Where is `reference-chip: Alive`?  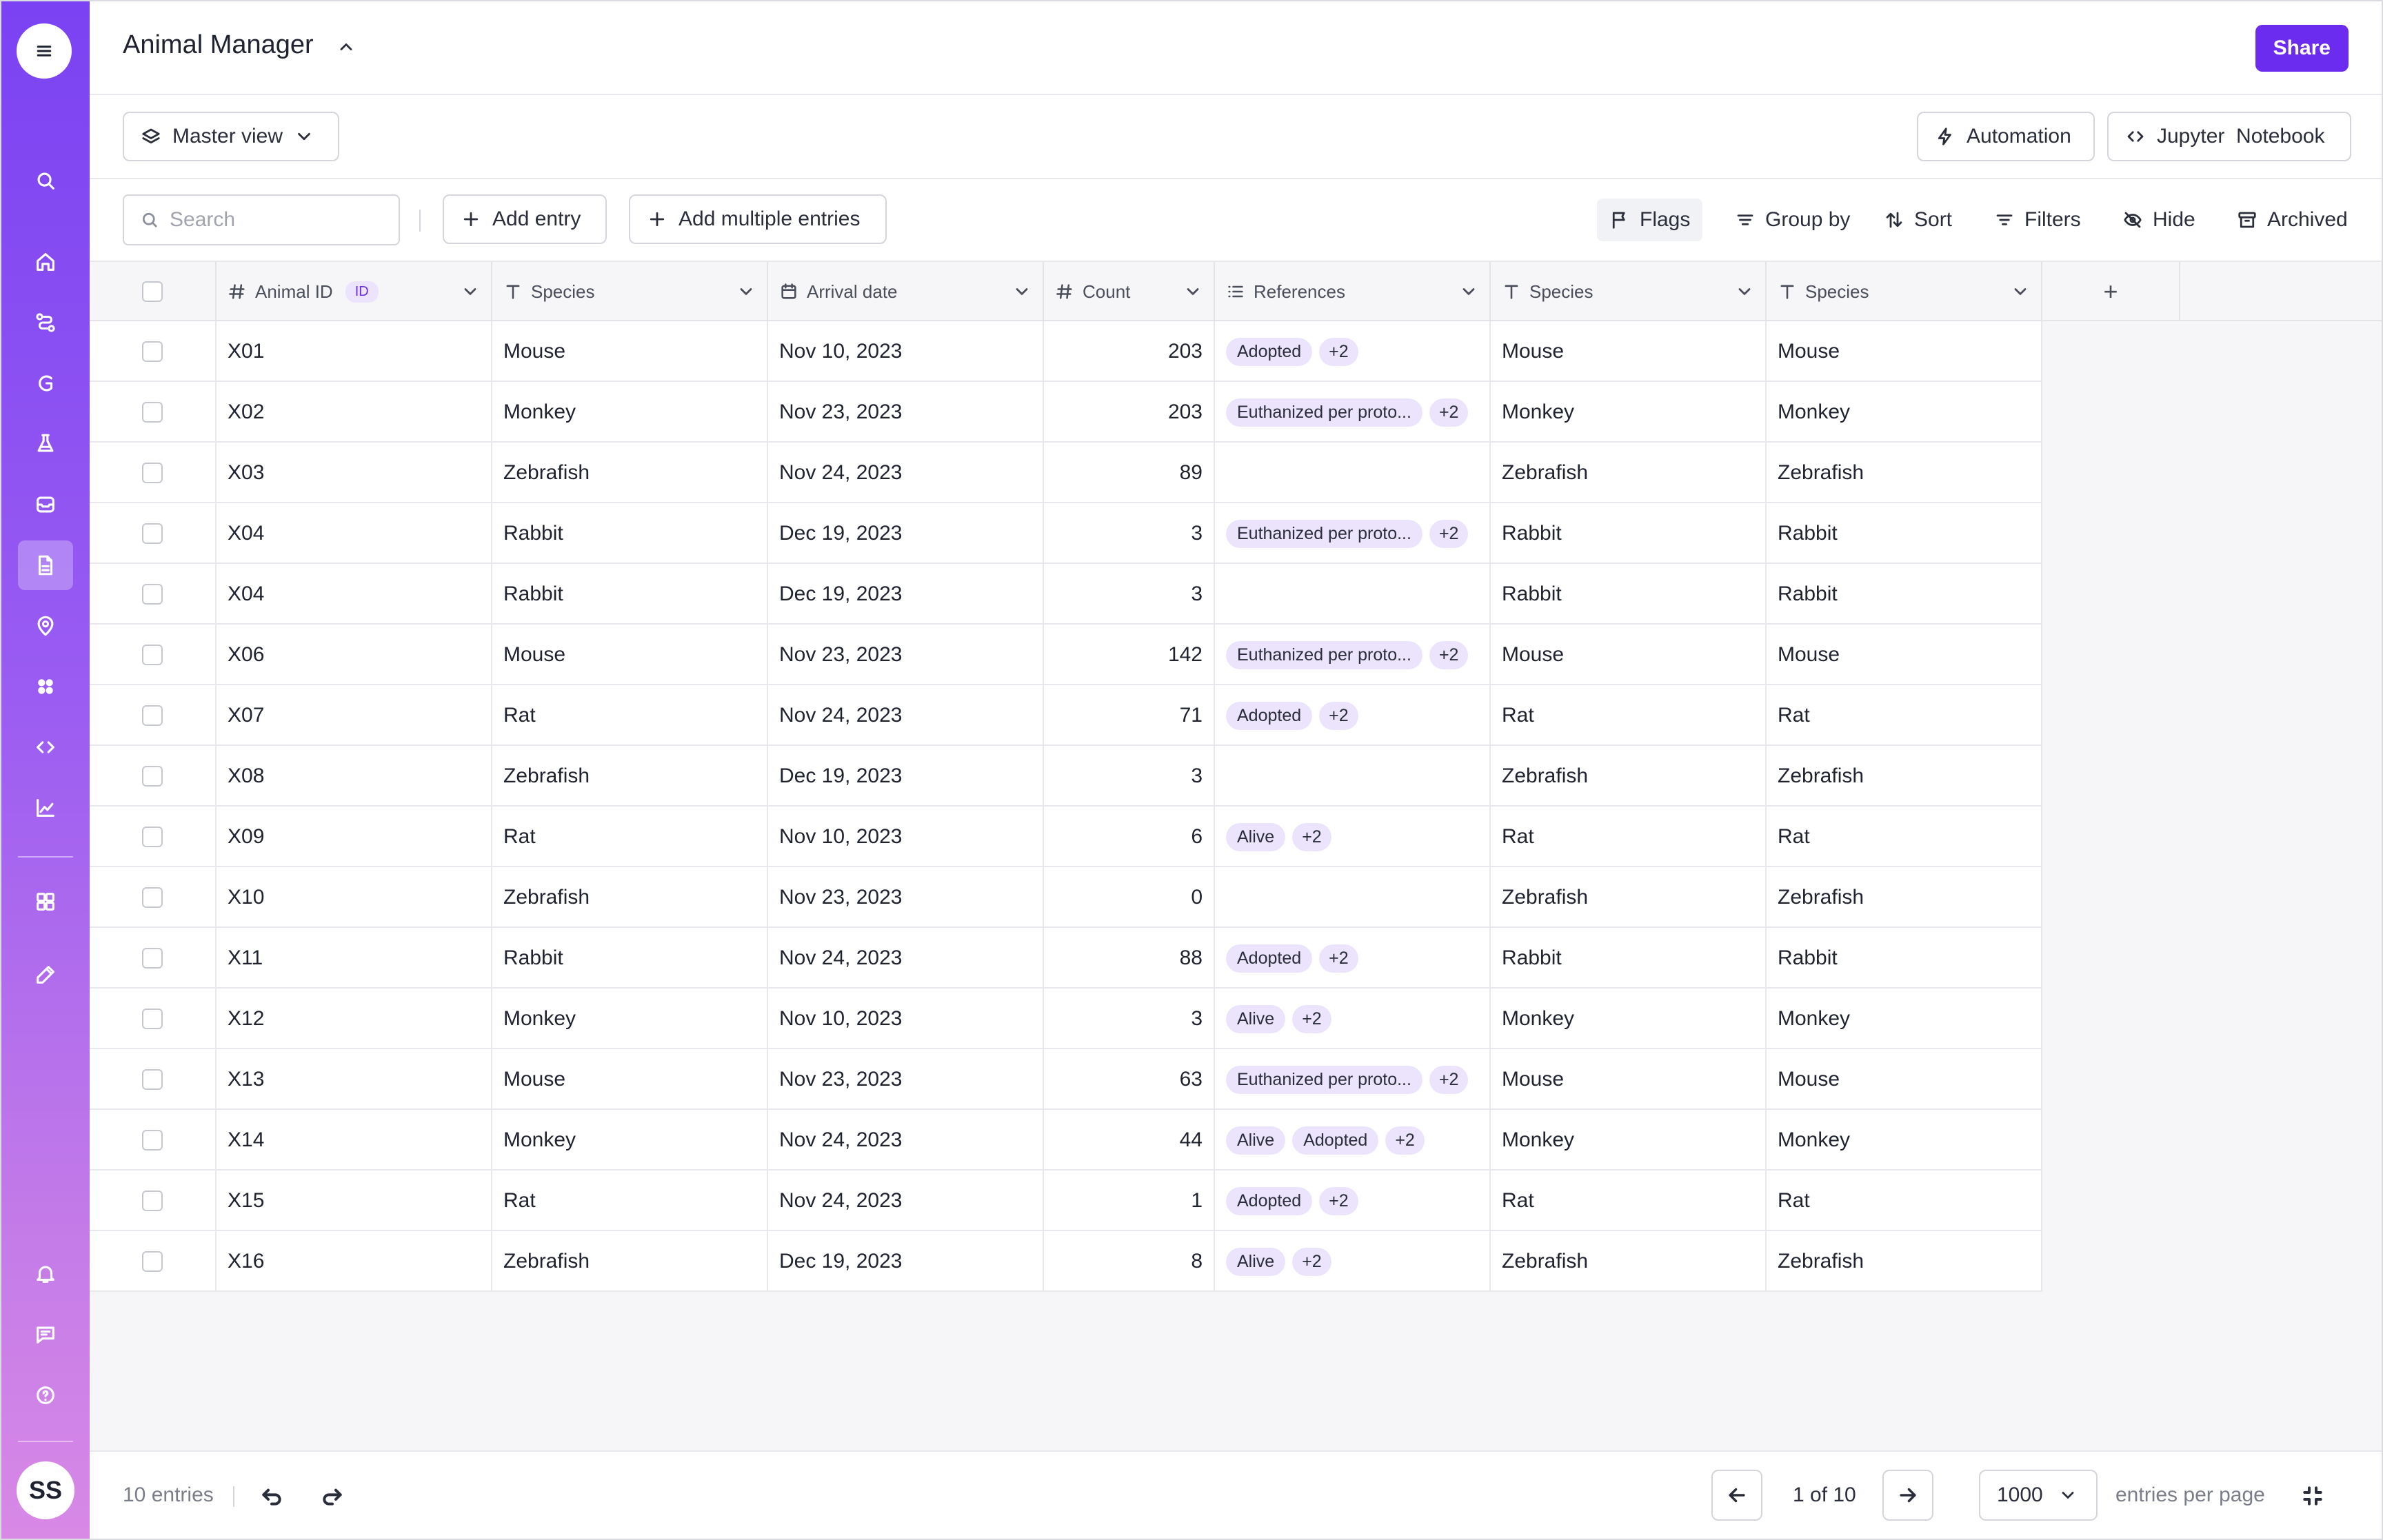
reference-chip: Alive is located at coordinates (1256, 1019).